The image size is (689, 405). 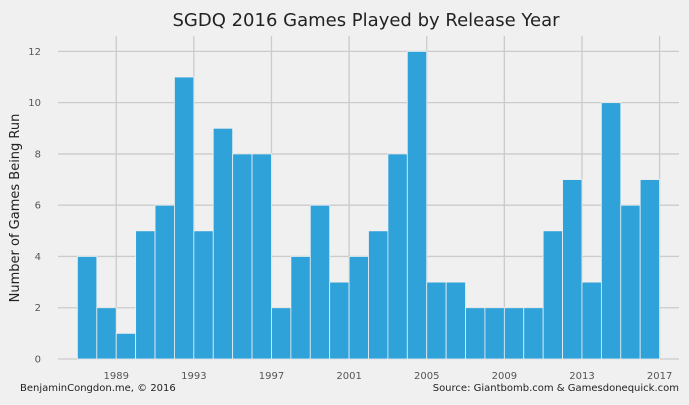 I want to click on x-tick-label: 1989, so click(x=115, y=376).